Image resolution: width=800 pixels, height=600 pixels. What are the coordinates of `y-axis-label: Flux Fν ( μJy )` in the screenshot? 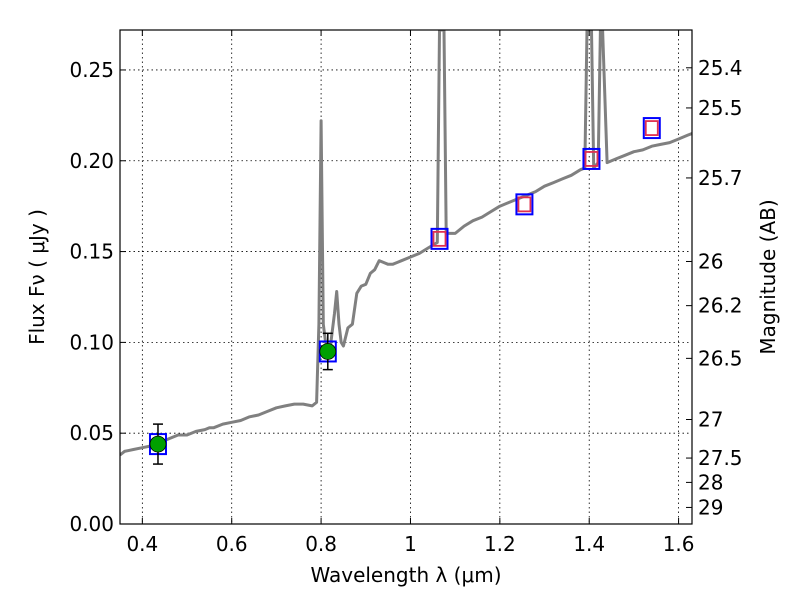 It's located at (37, 277).